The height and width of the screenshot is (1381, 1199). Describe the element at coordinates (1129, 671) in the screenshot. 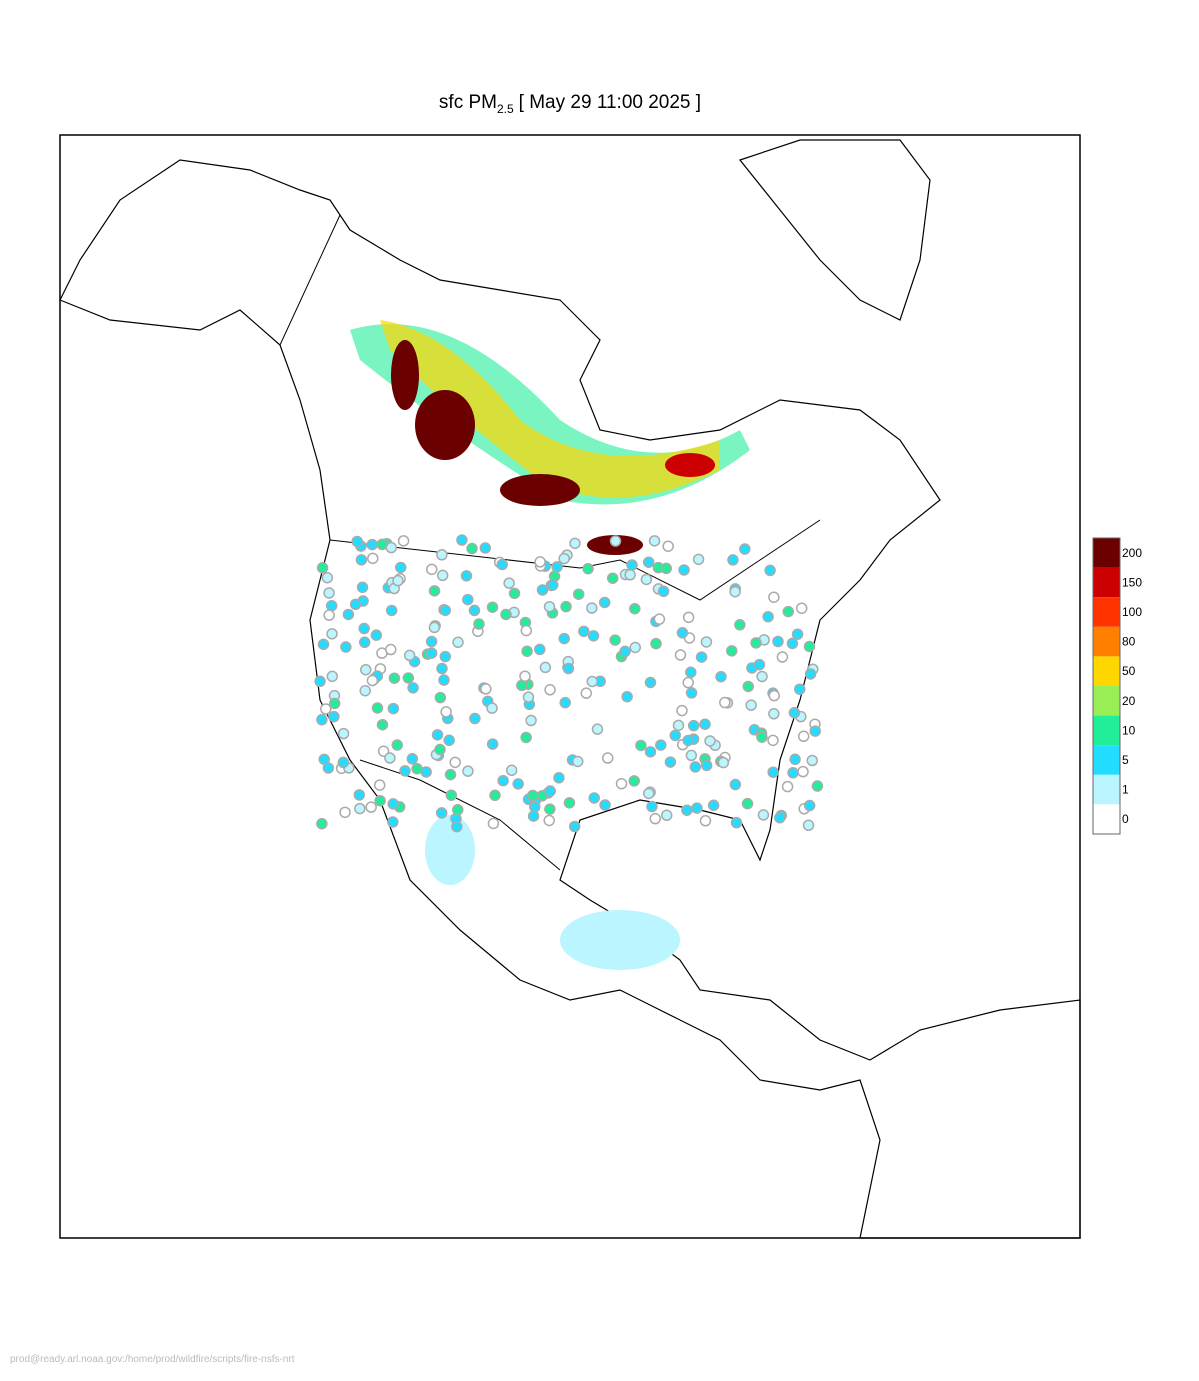

I see `colorbar-label: 50` at that location.